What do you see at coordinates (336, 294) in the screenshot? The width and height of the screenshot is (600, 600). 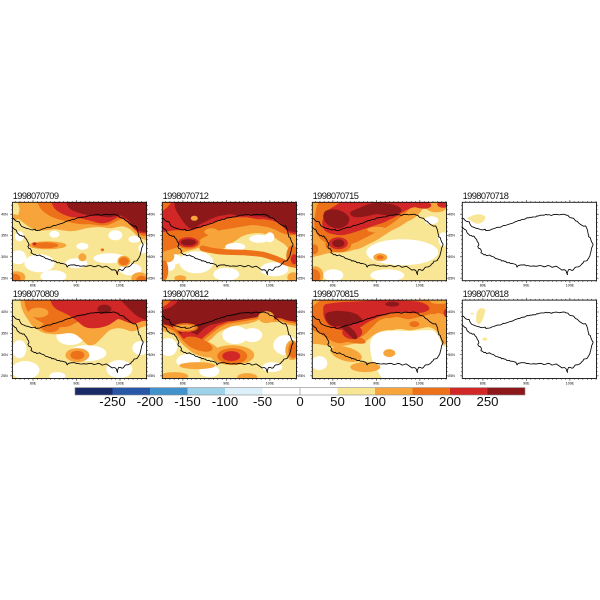 I see `svg-text: 1998070815` at bounding box center [336, 294].